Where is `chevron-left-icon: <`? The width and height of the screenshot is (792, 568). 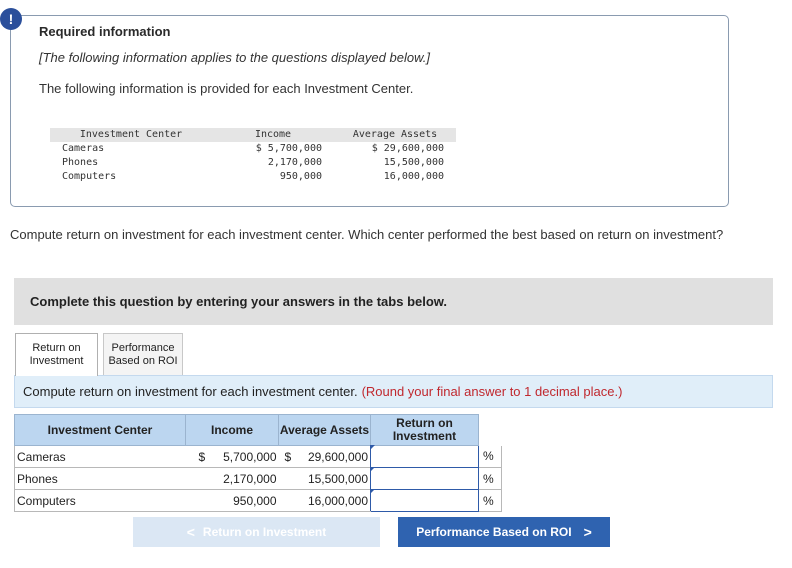
chevron-left-icon: < is located at coordinates (190, 532).